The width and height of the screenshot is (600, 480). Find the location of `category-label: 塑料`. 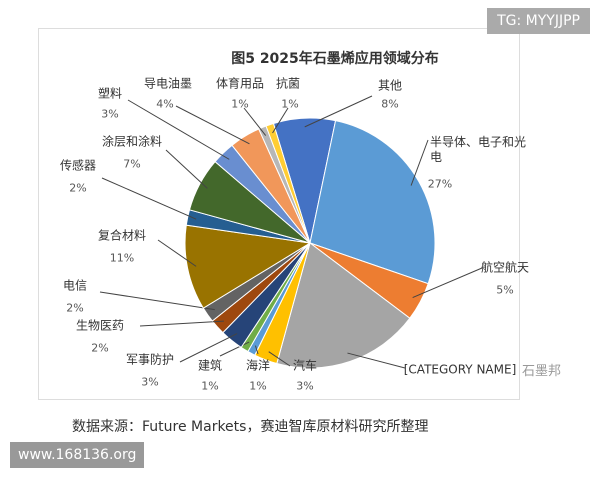

category-label: 塑料 is located at coordinates (110, 93).